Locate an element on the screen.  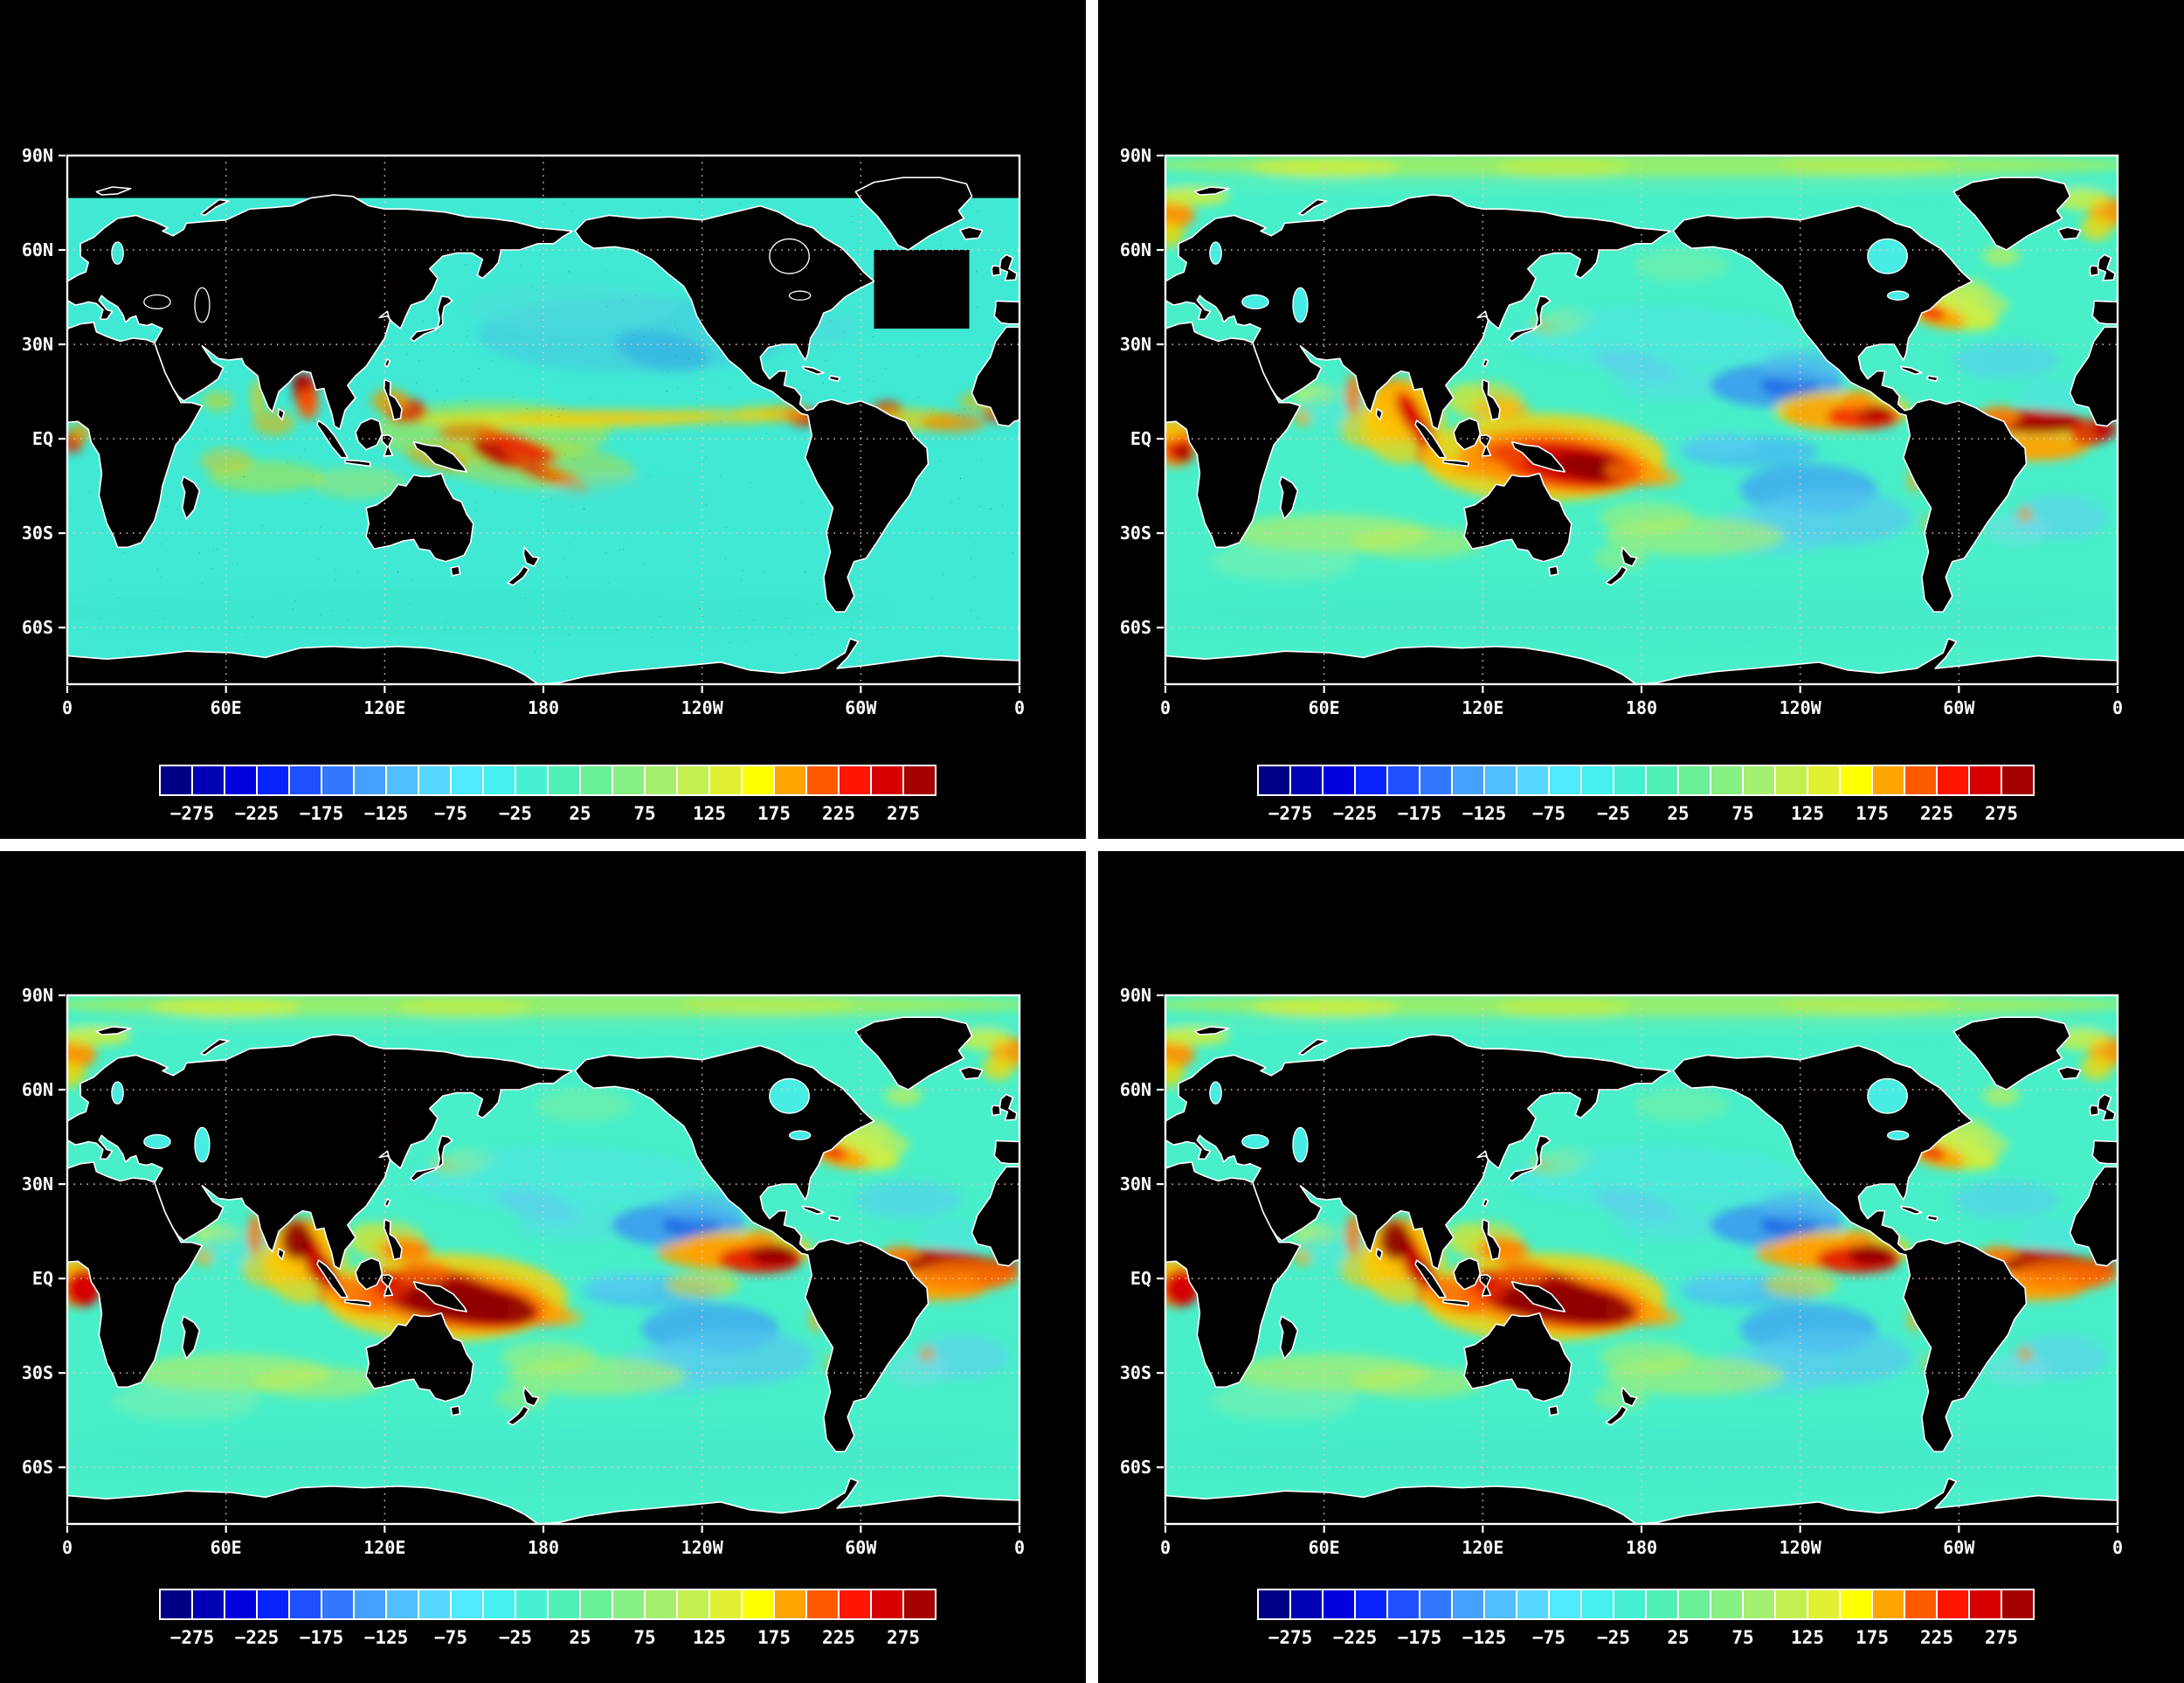
hudson-inland-water is located at coordinates (789, 1095).